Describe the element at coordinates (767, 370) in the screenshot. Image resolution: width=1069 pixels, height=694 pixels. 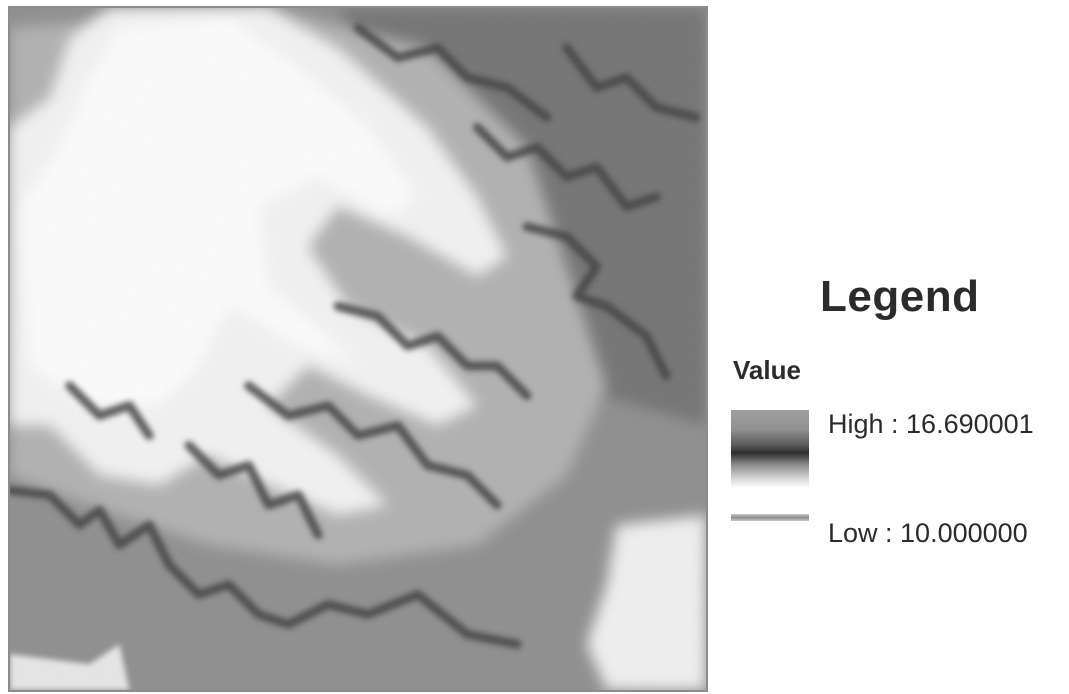
I see `legend-value-heading: Value` at that location.